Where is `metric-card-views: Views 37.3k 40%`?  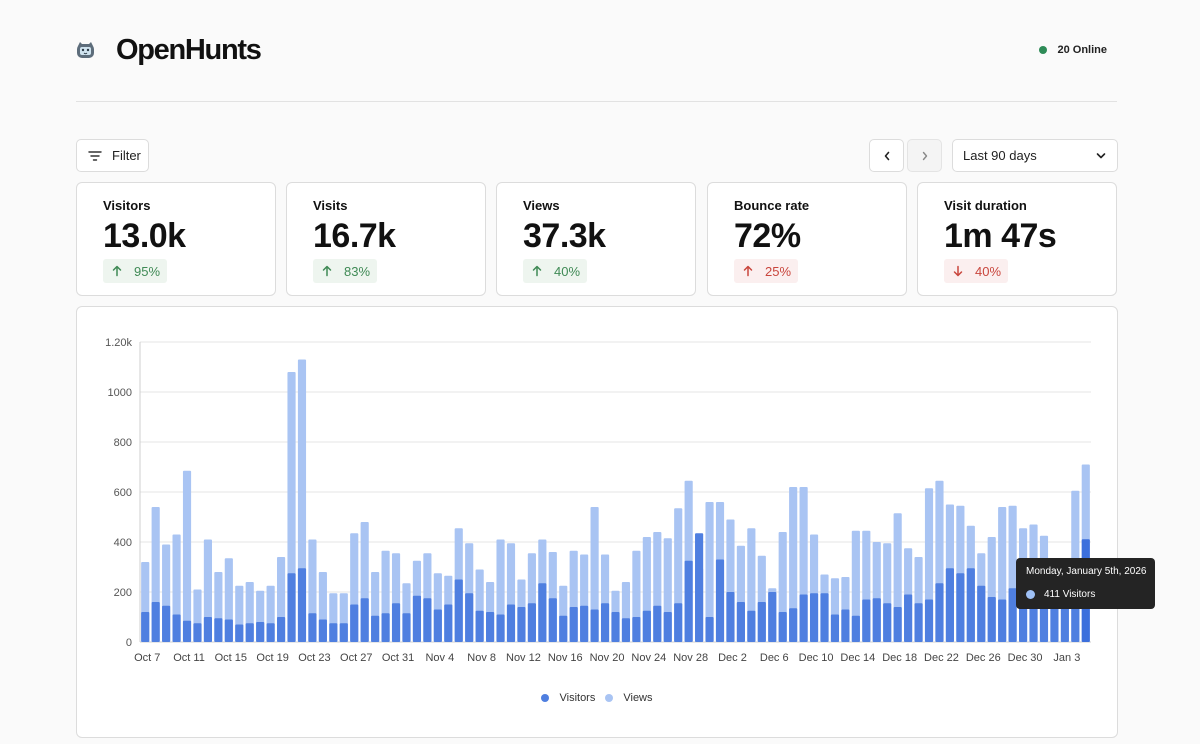 metric-card-views: Views 37.3k 40% is located at coordinates (596, 239).